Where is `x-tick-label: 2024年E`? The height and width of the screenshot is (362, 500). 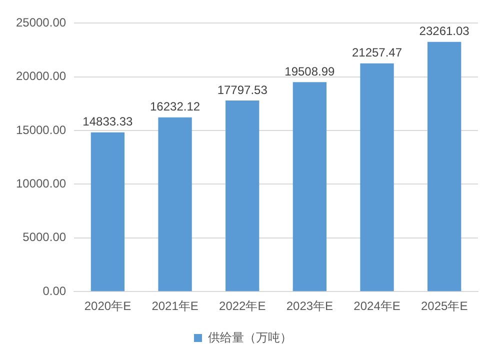
x-tick-label: 2024年E is located at coordinates (377, 306).